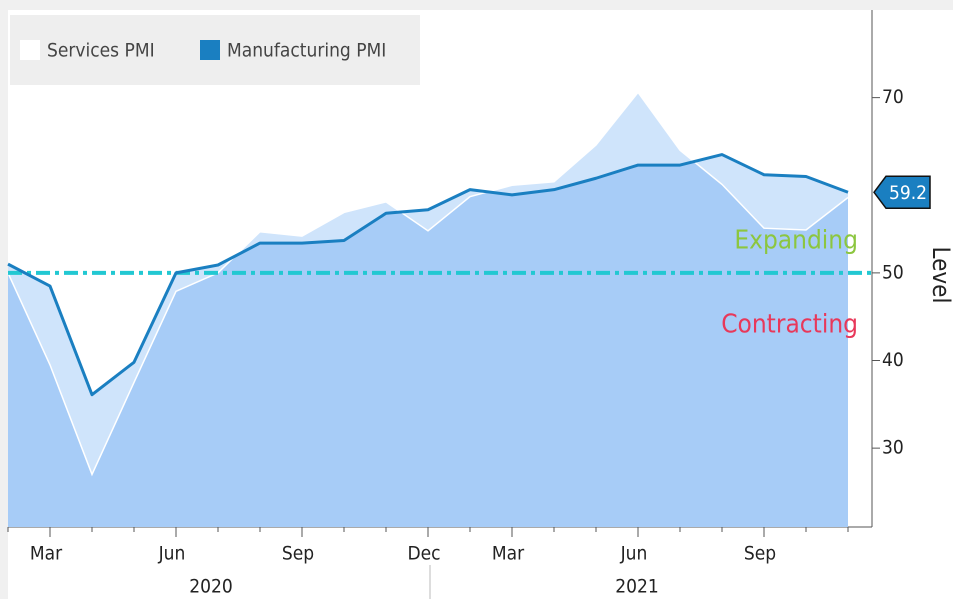  What do you see at coordinates (796, 240) in the screenshot?
I see `annotation: Expanding` at bounding box center [796, 240].